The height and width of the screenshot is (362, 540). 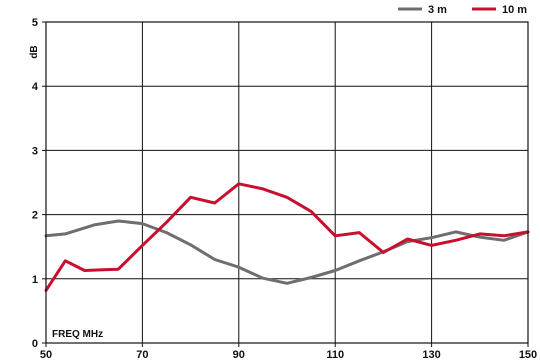 What do you see at coordinates (239, 355) in the screenshot?
I see `x-tick-label: 90` at bounding box center [239, 355].